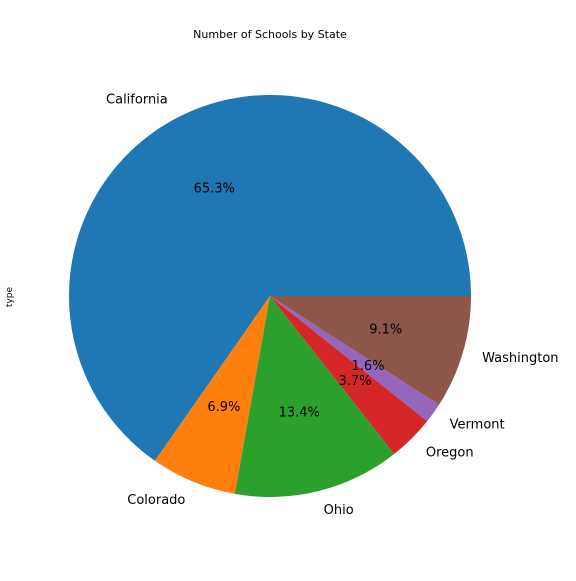  Describe the element at coordinates (367, 366) in the screenshot. I see `pie-value-vermont: 1.6%` at that location.